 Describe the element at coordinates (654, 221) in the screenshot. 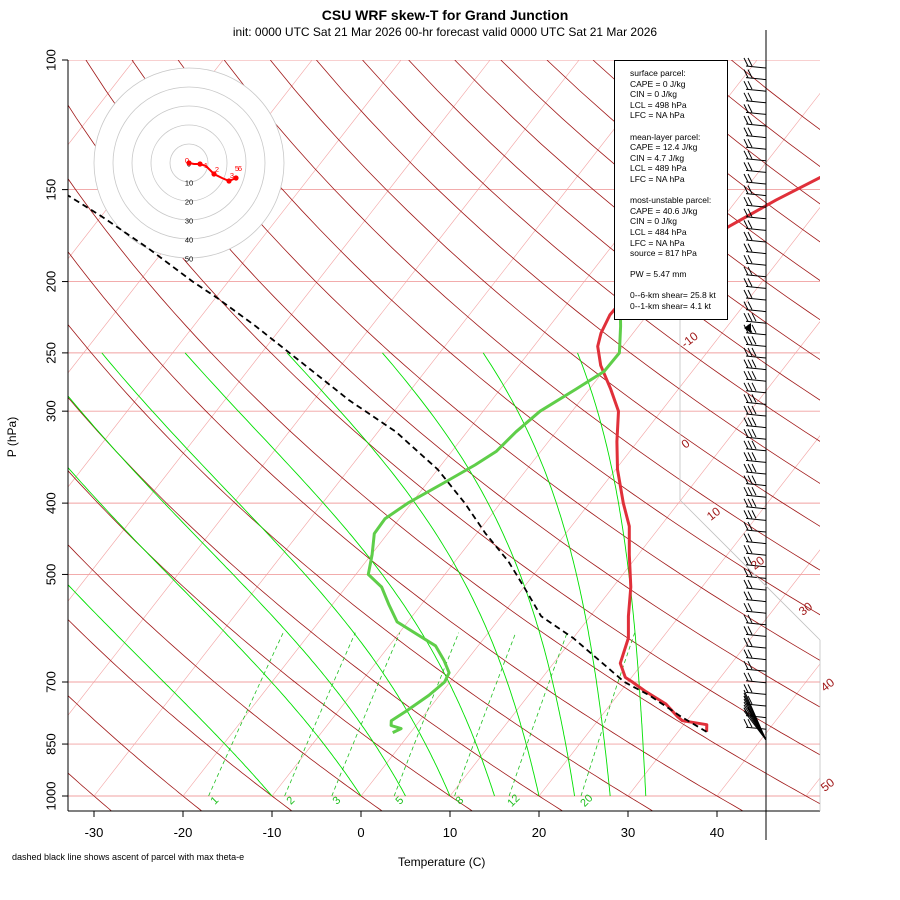

I see `legend-line: CIN = 0 J/kg` at that location.